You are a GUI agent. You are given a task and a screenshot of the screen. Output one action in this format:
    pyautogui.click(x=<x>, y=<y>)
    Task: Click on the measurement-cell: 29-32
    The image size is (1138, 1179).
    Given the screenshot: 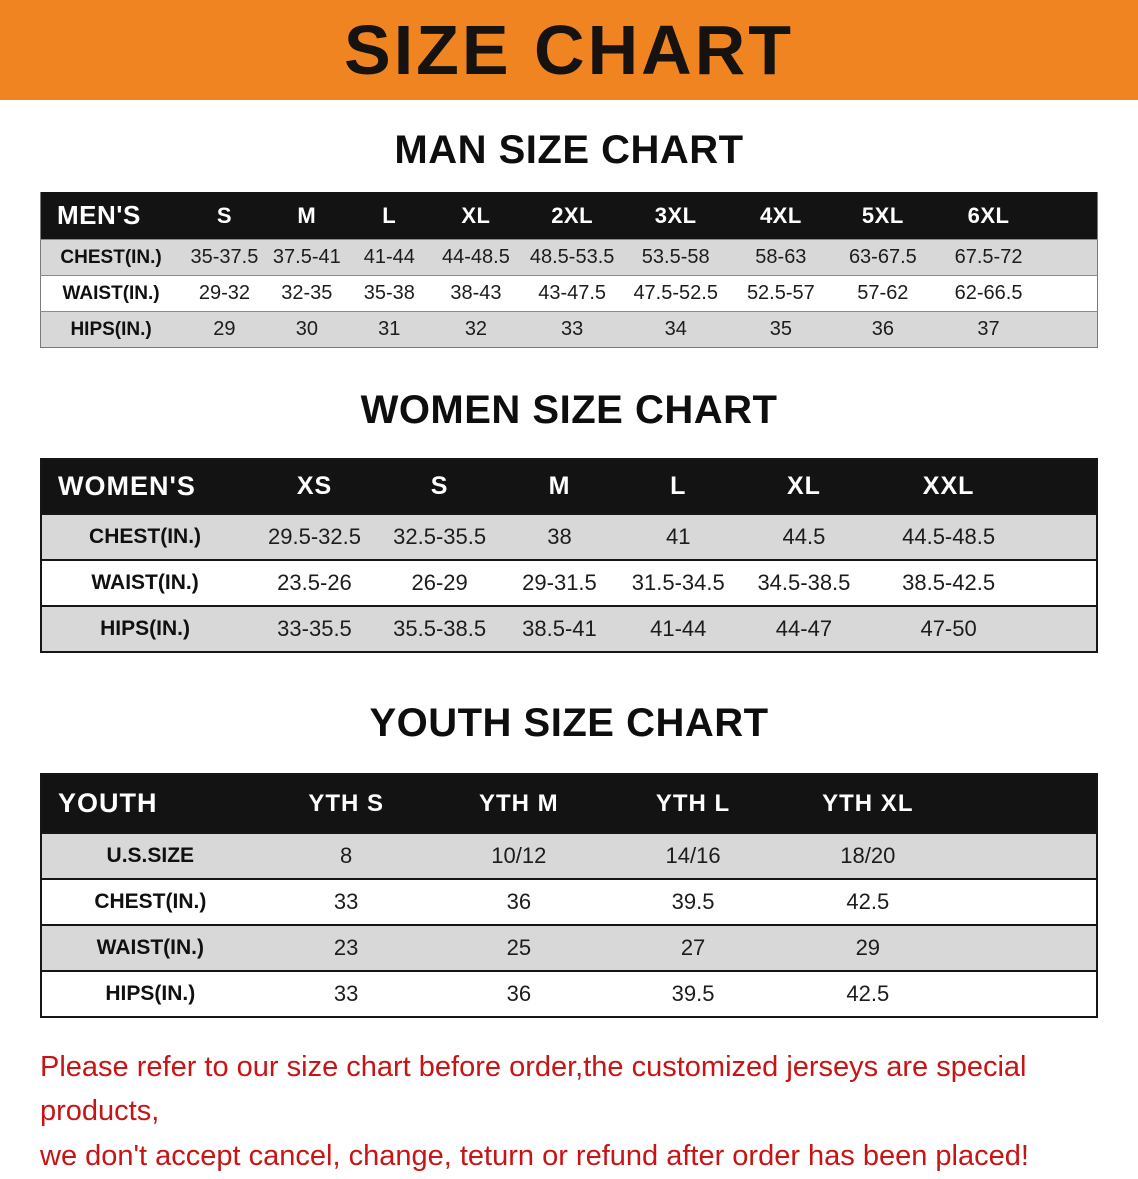 What is the action you would take?
    pyautogui.click(x=224, y=293)
    